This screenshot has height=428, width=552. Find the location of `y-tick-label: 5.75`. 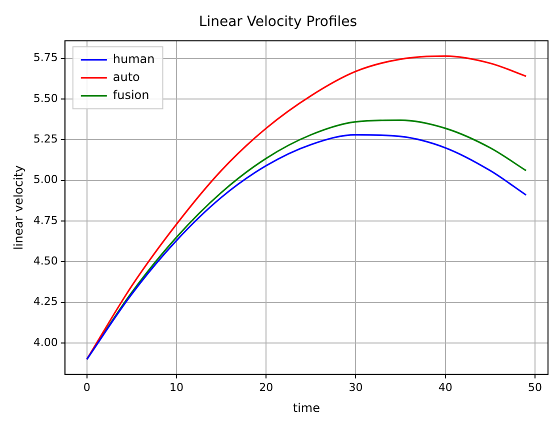

y-tick-label: 5.75 is located at coordinates (45, 57).